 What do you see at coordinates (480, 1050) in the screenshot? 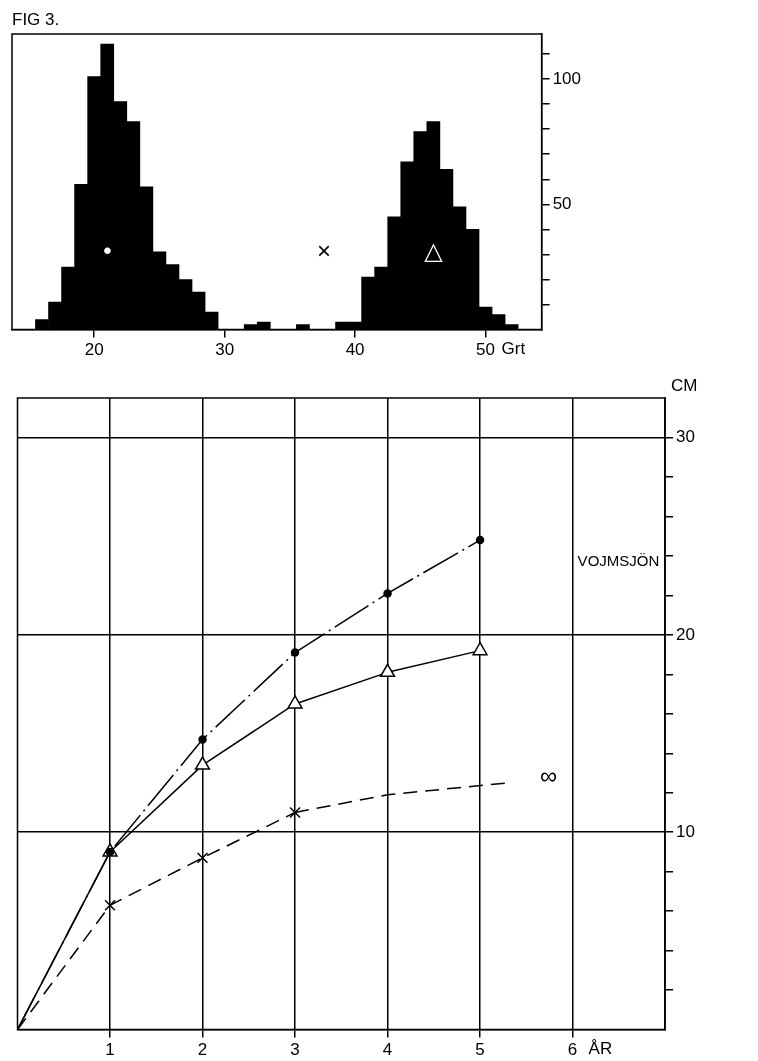
I see `x-tick-label: 5` at bounding box center [480, 1050].